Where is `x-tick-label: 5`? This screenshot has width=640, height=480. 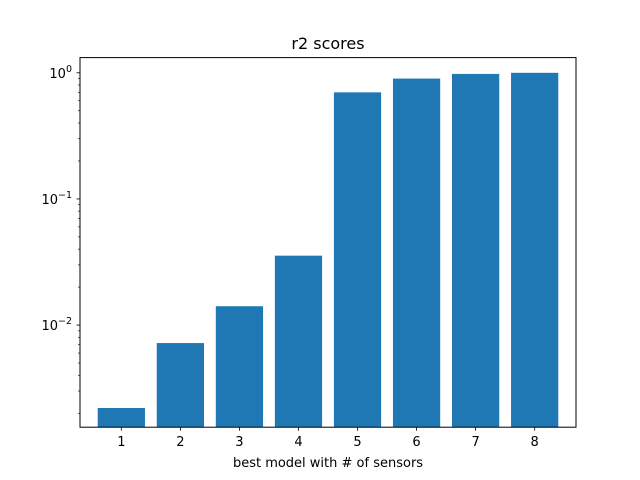 x-tick-label: 5 is located at coordinates (357, 442).